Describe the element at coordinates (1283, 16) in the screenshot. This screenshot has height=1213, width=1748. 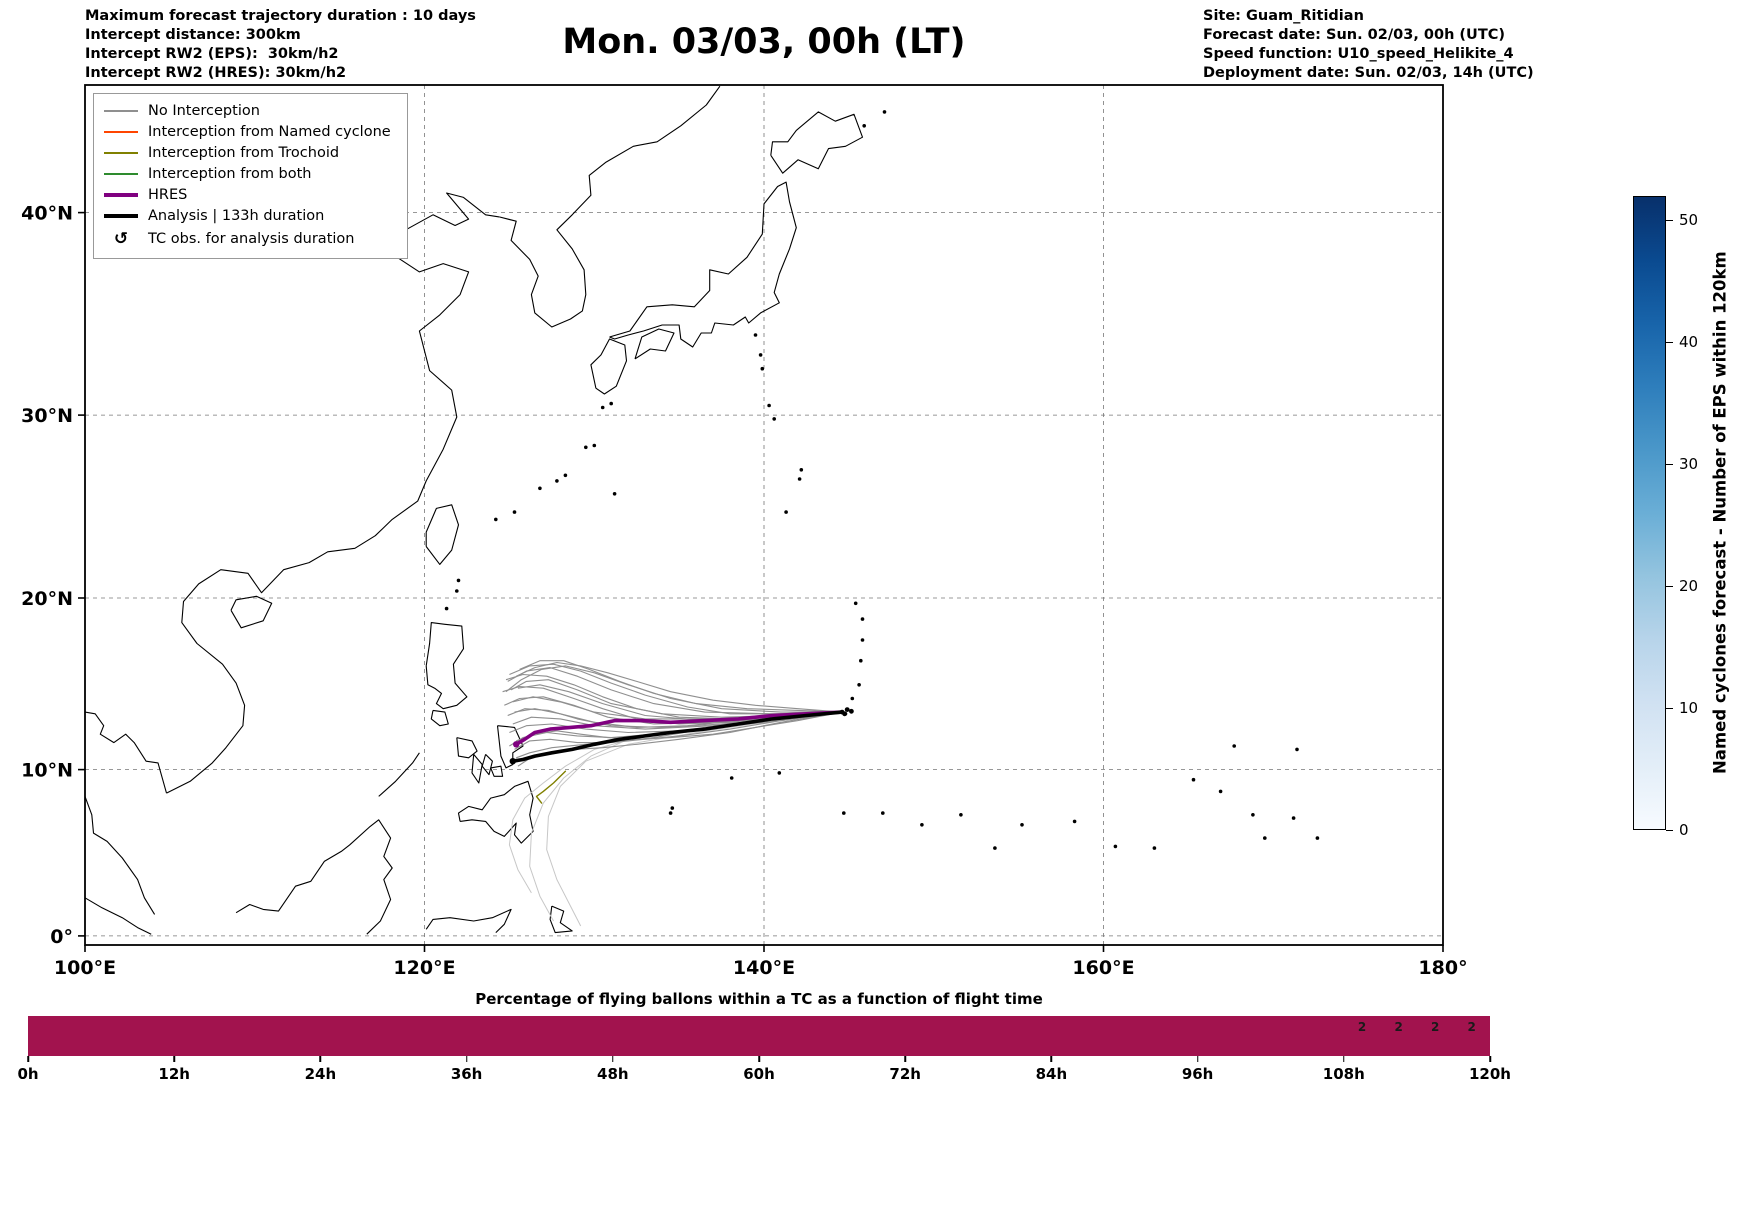
I see `site-text: Site: Guam_Ritidian` at that location.